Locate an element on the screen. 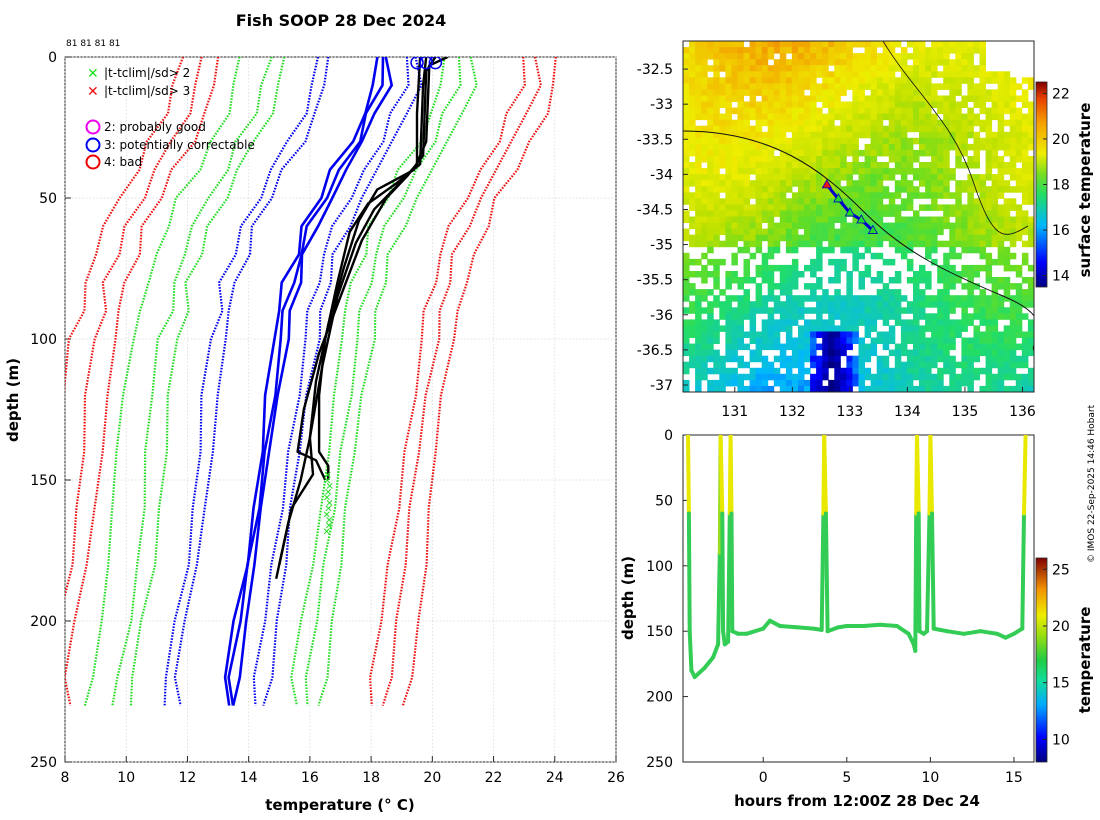 The height and width of the screenshot is (820, 1100). legend-qc2-label: 2: probably good is located at coordinates (155, 127).